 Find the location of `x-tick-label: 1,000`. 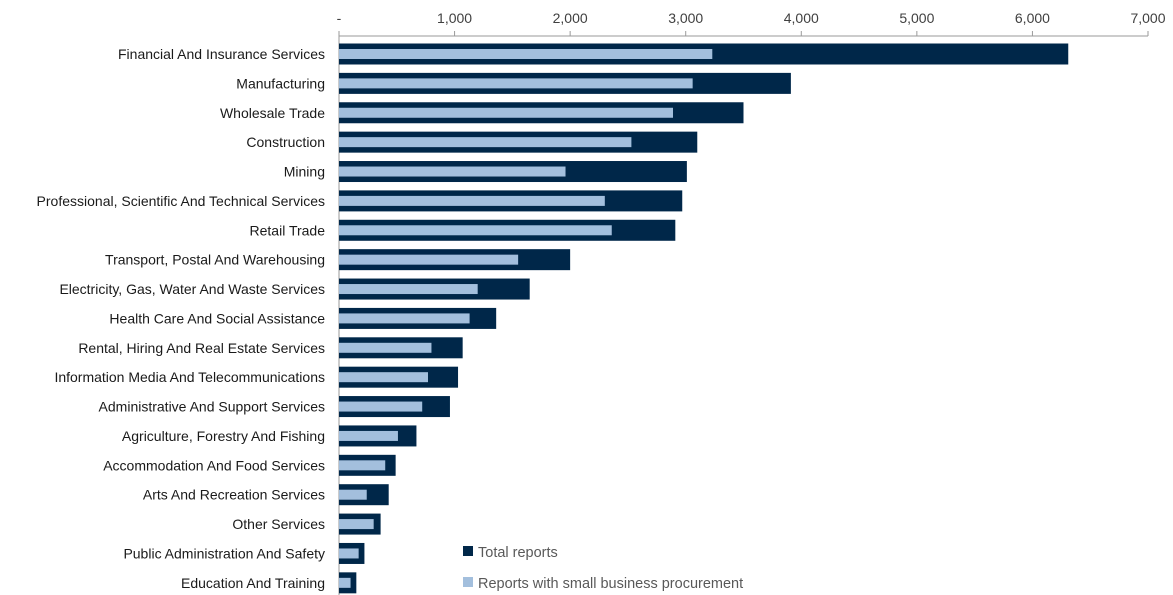

x-tick-label: 1,000 is located at coordinates (454, 18).